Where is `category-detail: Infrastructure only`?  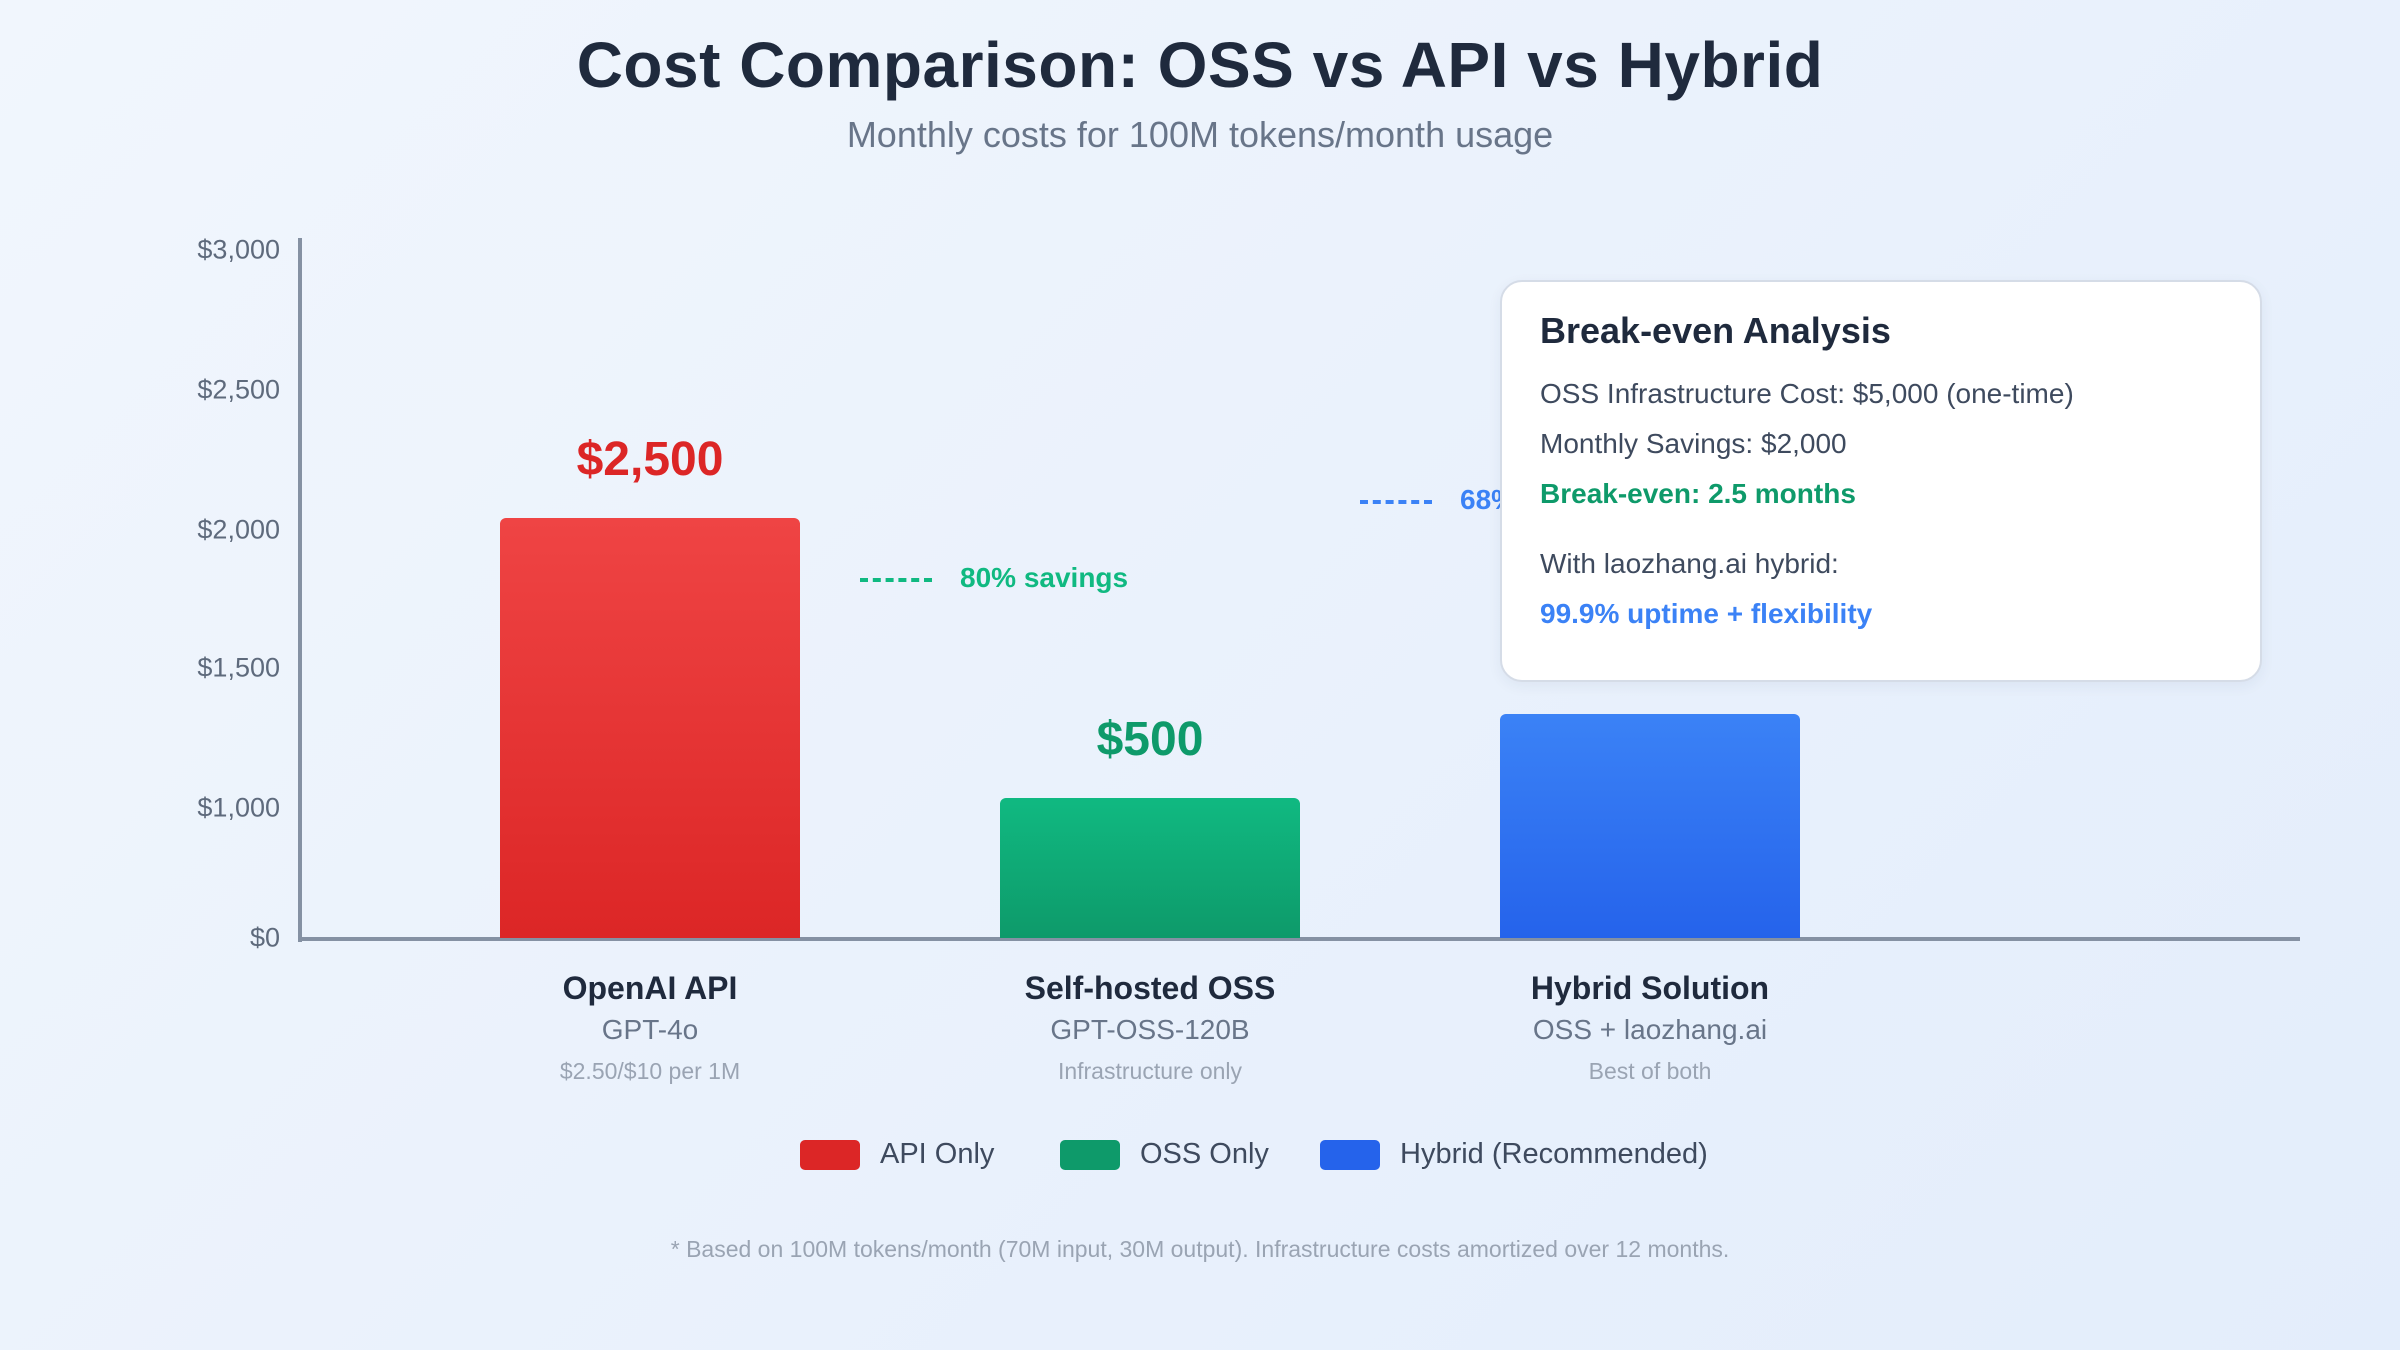
category-detail: Infrastructure only is located at coordinates (1150, 1071).